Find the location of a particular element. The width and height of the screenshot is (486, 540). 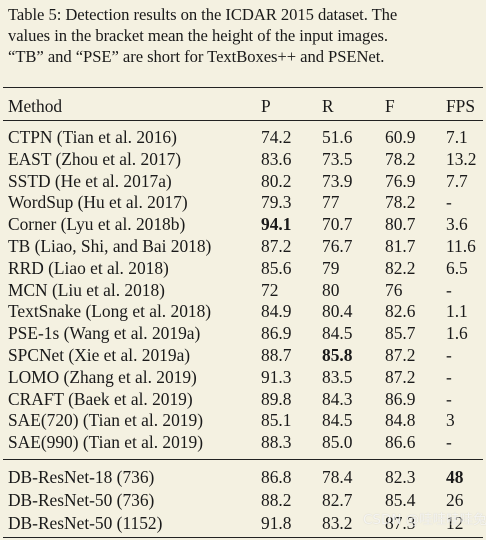

cell-p: 87.2 is located at coordinates (276, 246).